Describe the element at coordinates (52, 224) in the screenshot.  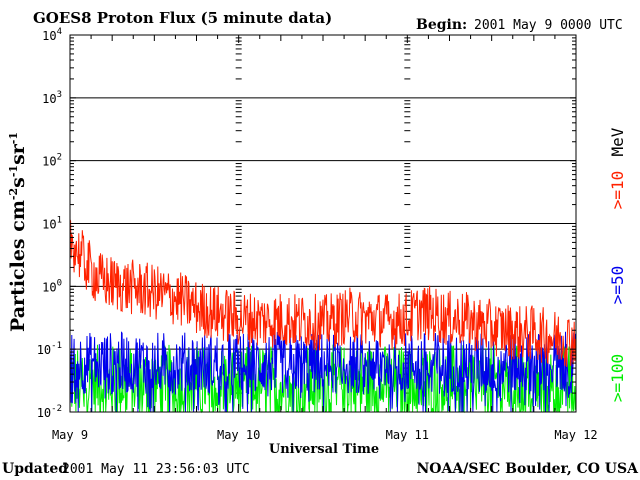
I see `y-tick-label: 10¹` at that location.